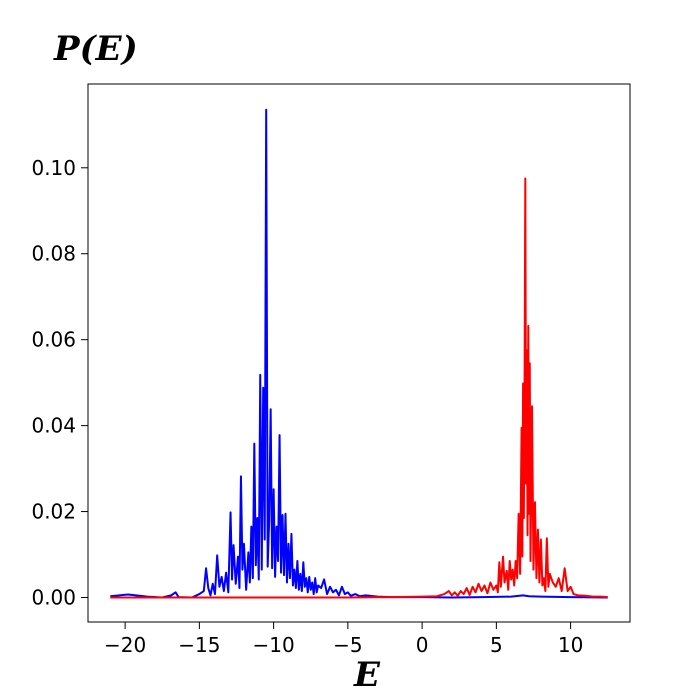 The image size is (700, 700). What do you see at coordinates (347, 645) in the screenshot?
I see `x-tick-label: −5` at bounding box center [347, 645].